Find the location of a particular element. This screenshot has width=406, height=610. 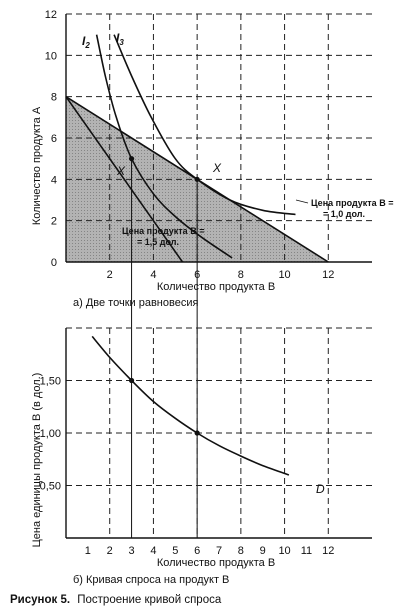

panel-b-points is located at coordinates (164, 406).